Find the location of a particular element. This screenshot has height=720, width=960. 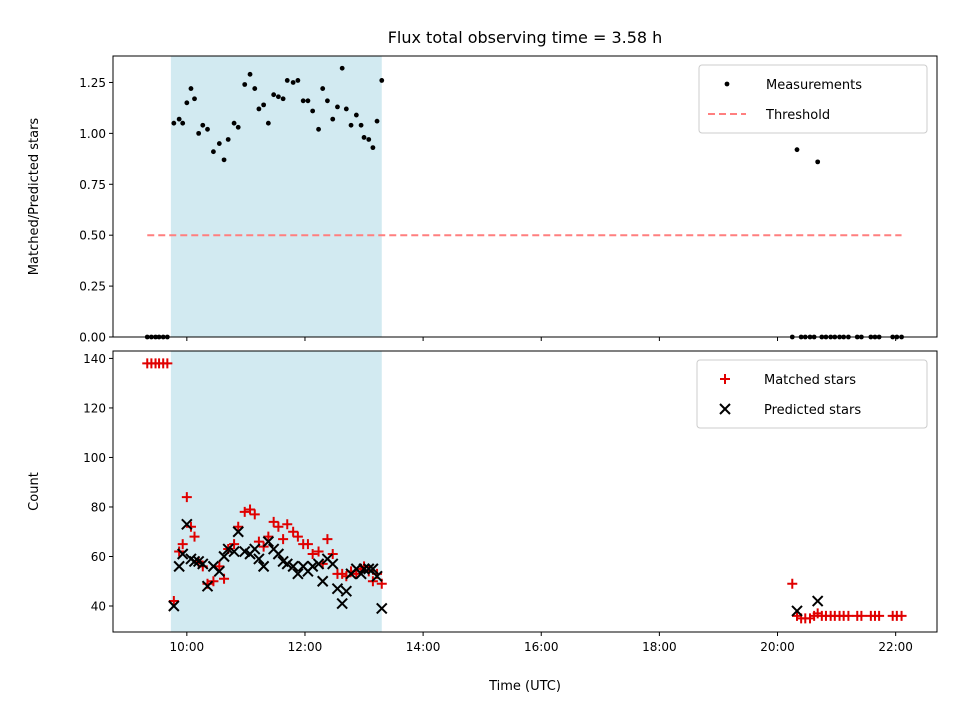

x-tick-label: 22:00 is located at coordinates (895, 647).